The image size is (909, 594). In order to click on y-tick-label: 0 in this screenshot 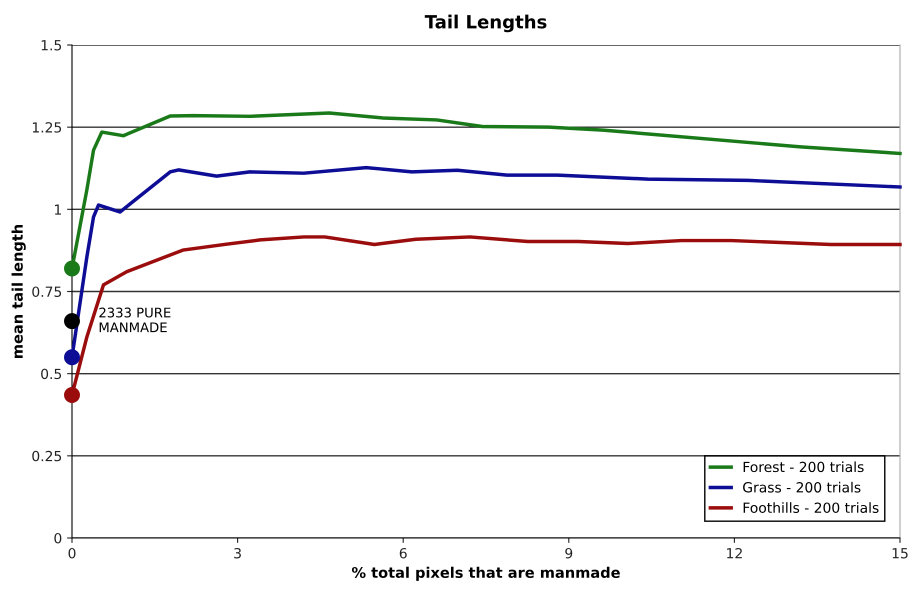, I will do `click(58, 538)`.